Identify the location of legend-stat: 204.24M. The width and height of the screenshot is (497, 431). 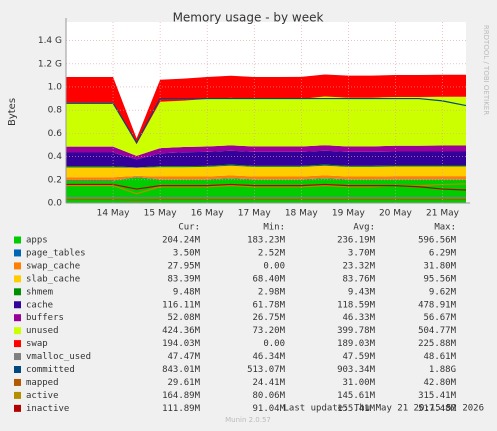
(181, 241).